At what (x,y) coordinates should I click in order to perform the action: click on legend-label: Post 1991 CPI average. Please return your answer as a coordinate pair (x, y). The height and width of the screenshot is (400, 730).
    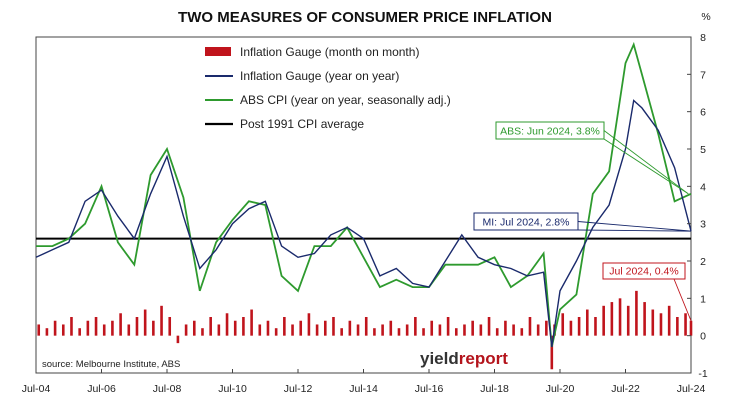
    Looking at the image, I should click on (302, 124).